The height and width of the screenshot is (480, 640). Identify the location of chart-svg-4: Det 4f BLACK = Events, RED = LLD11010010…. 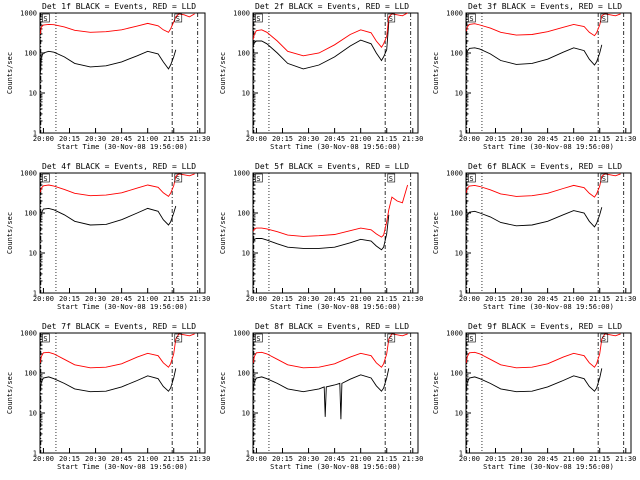
(106, 240).